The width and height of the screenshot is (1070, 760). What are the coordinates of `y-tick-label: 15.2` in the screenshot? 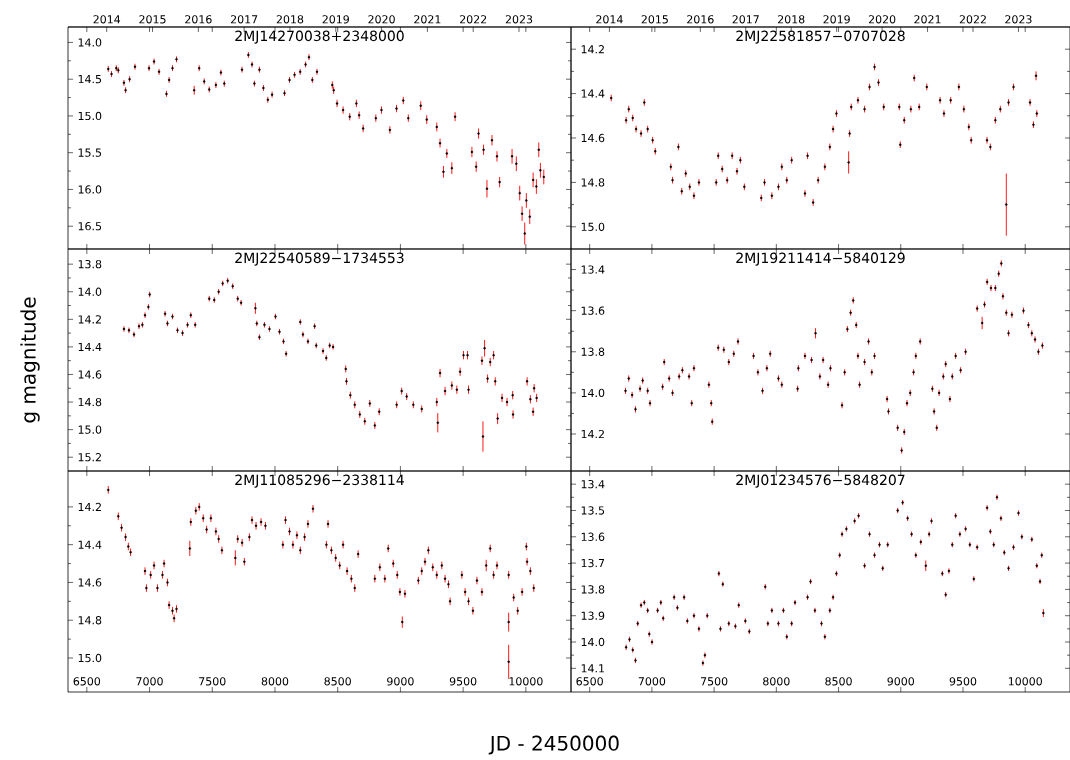 It's located at (89, 457).